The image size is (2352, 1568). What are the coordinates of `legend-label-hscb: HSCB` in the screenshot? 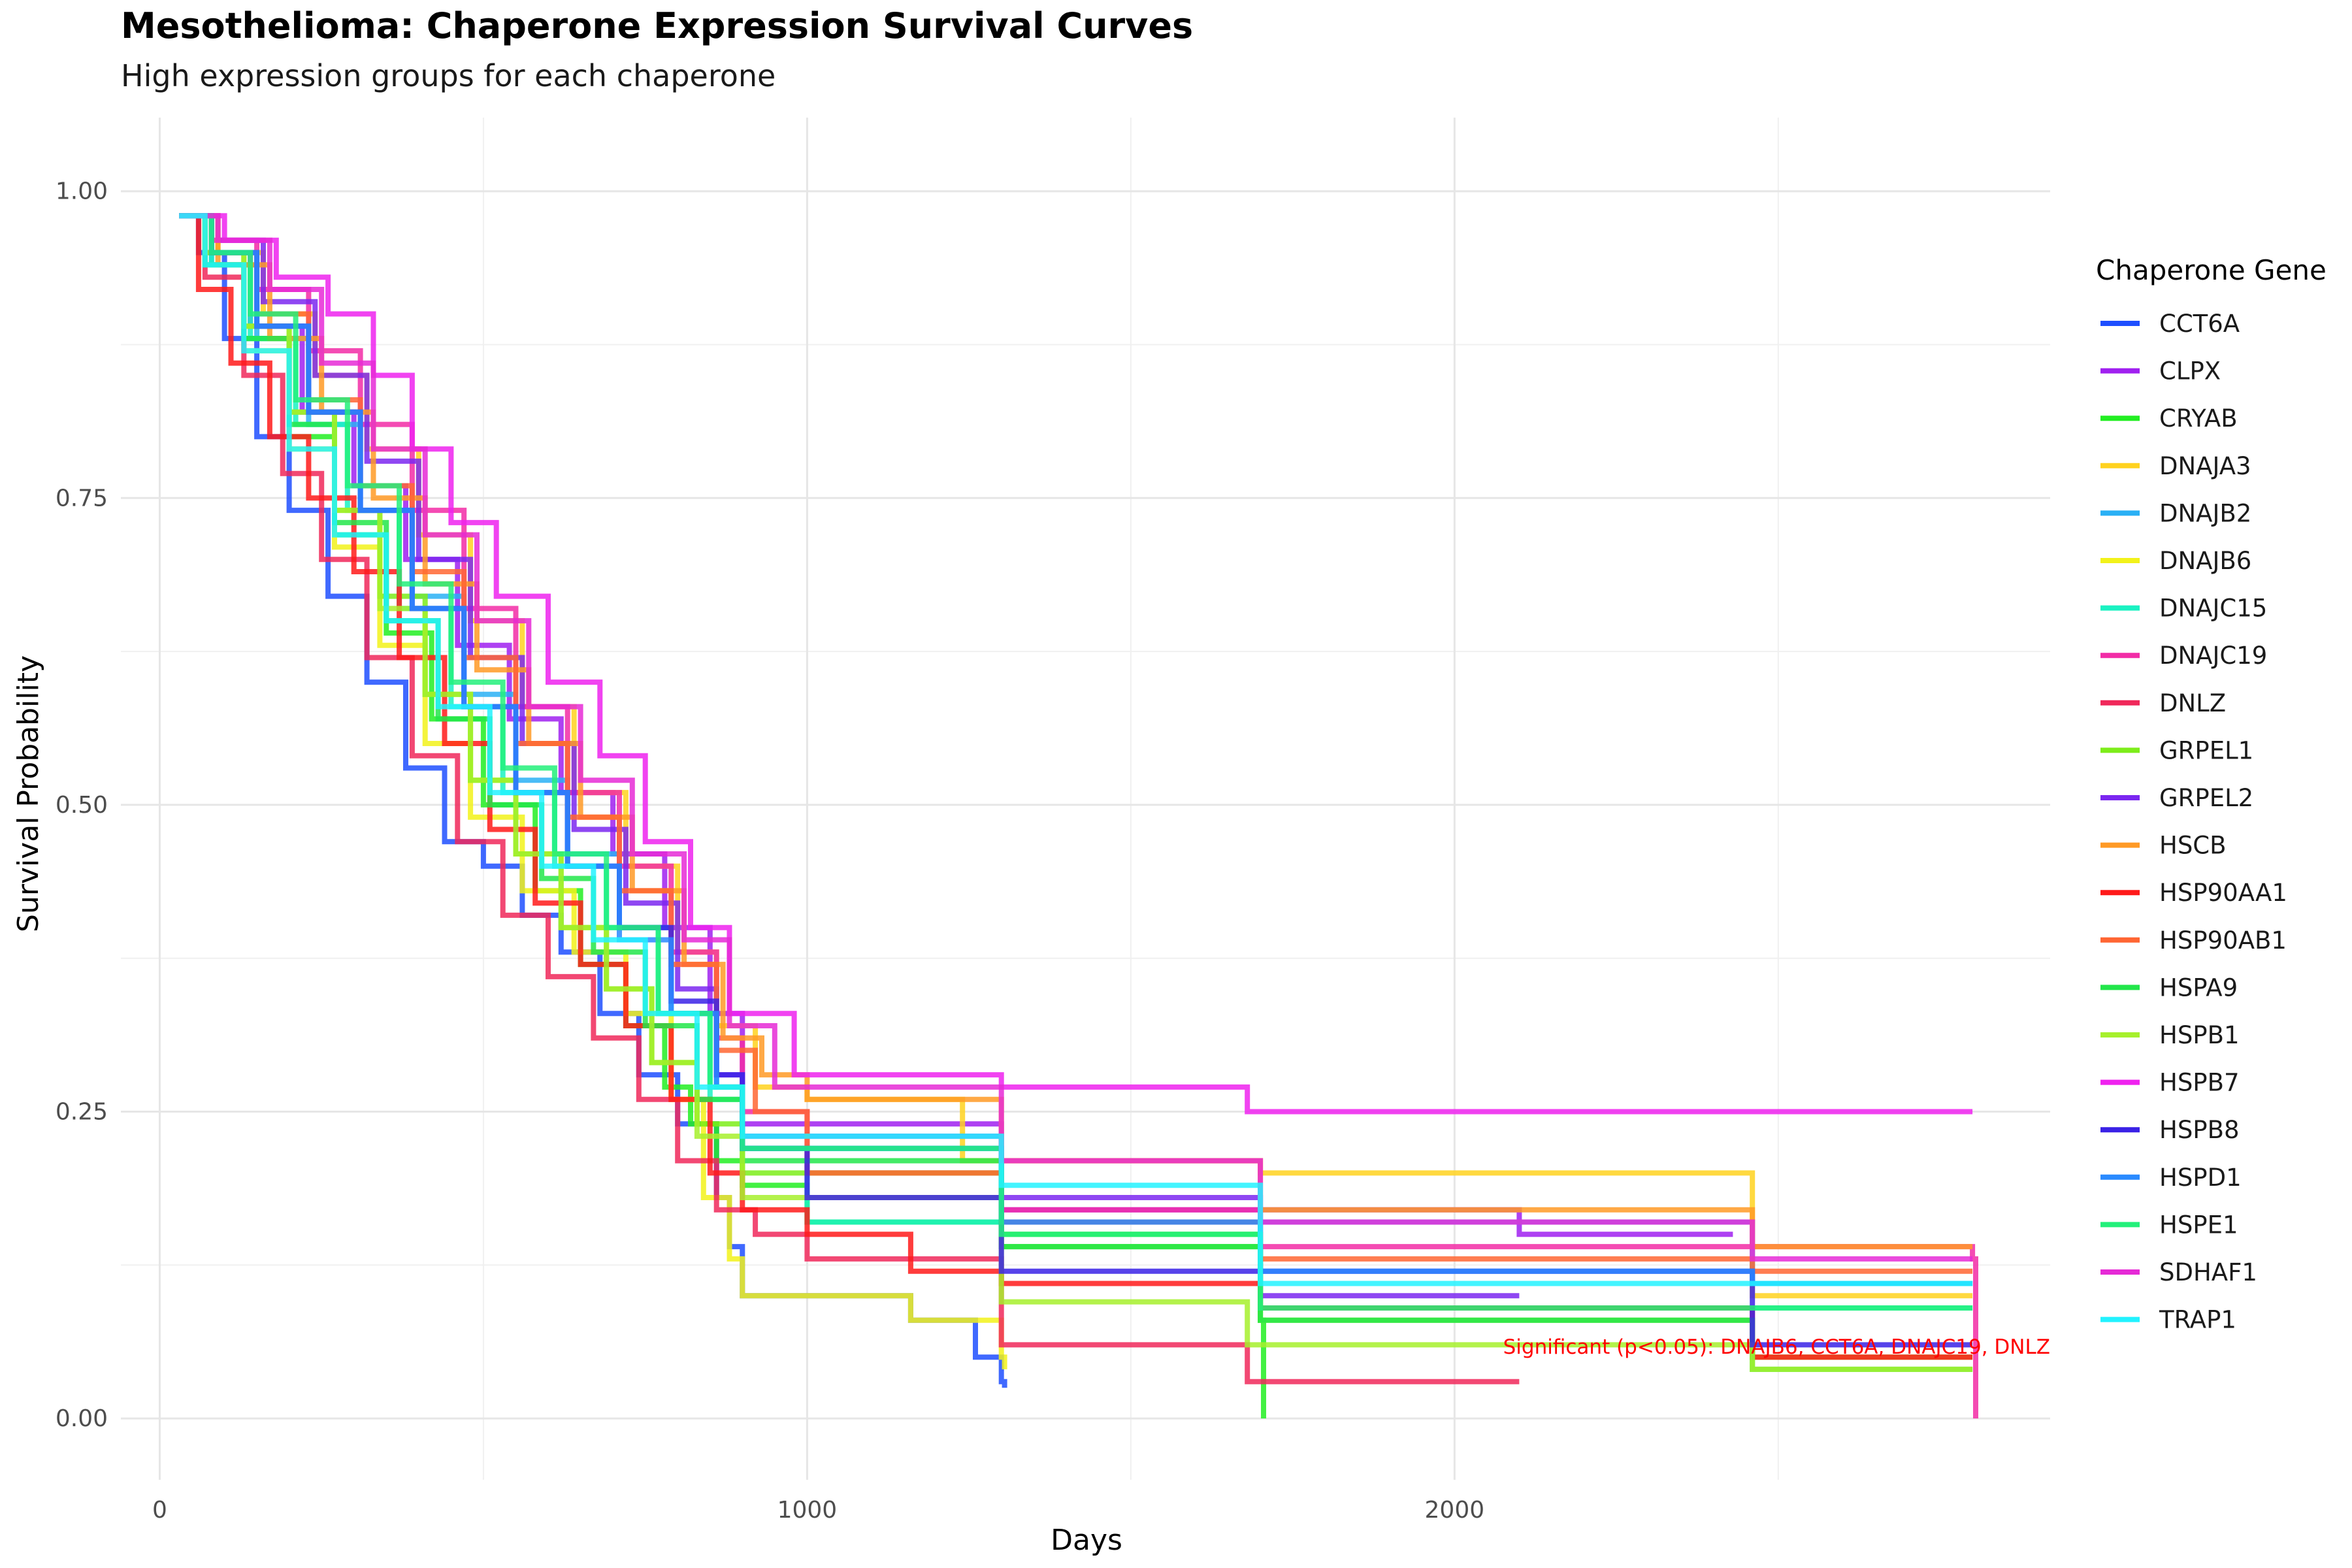 It's located at (2193, 846).